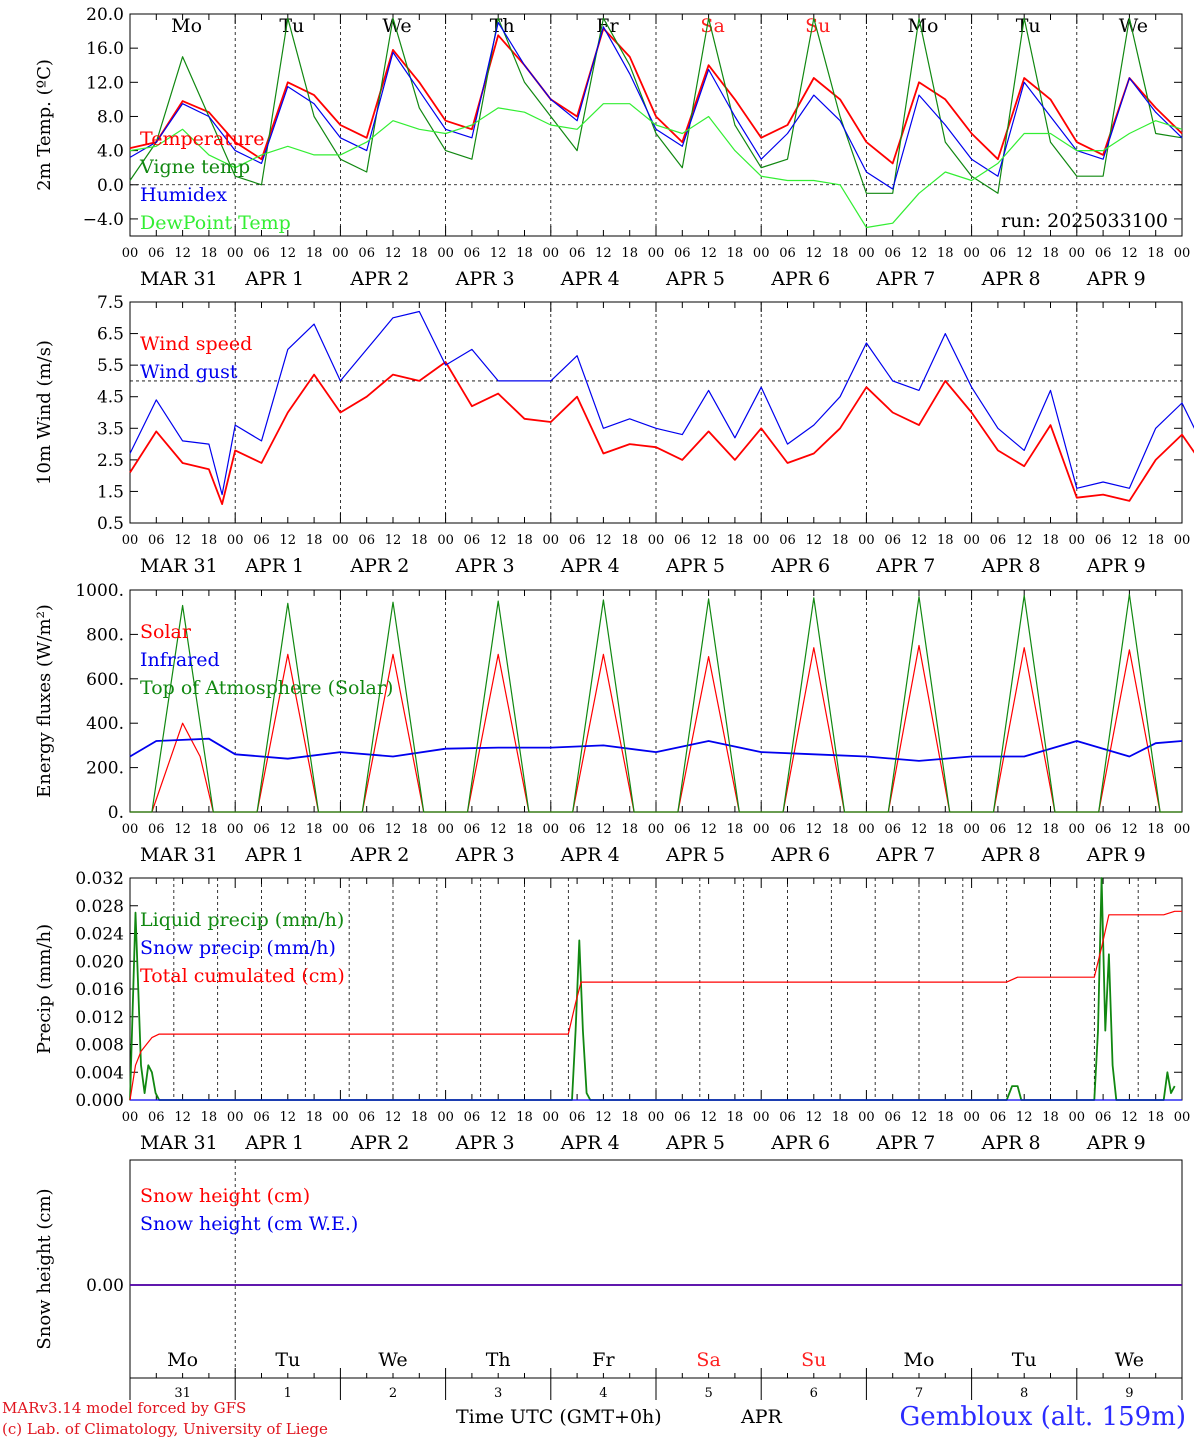 This screenshot has height=1440, width=1194. Describe the element at coordinates (182, 1393) in the screenshot. I see `day-number: 31` at that location.